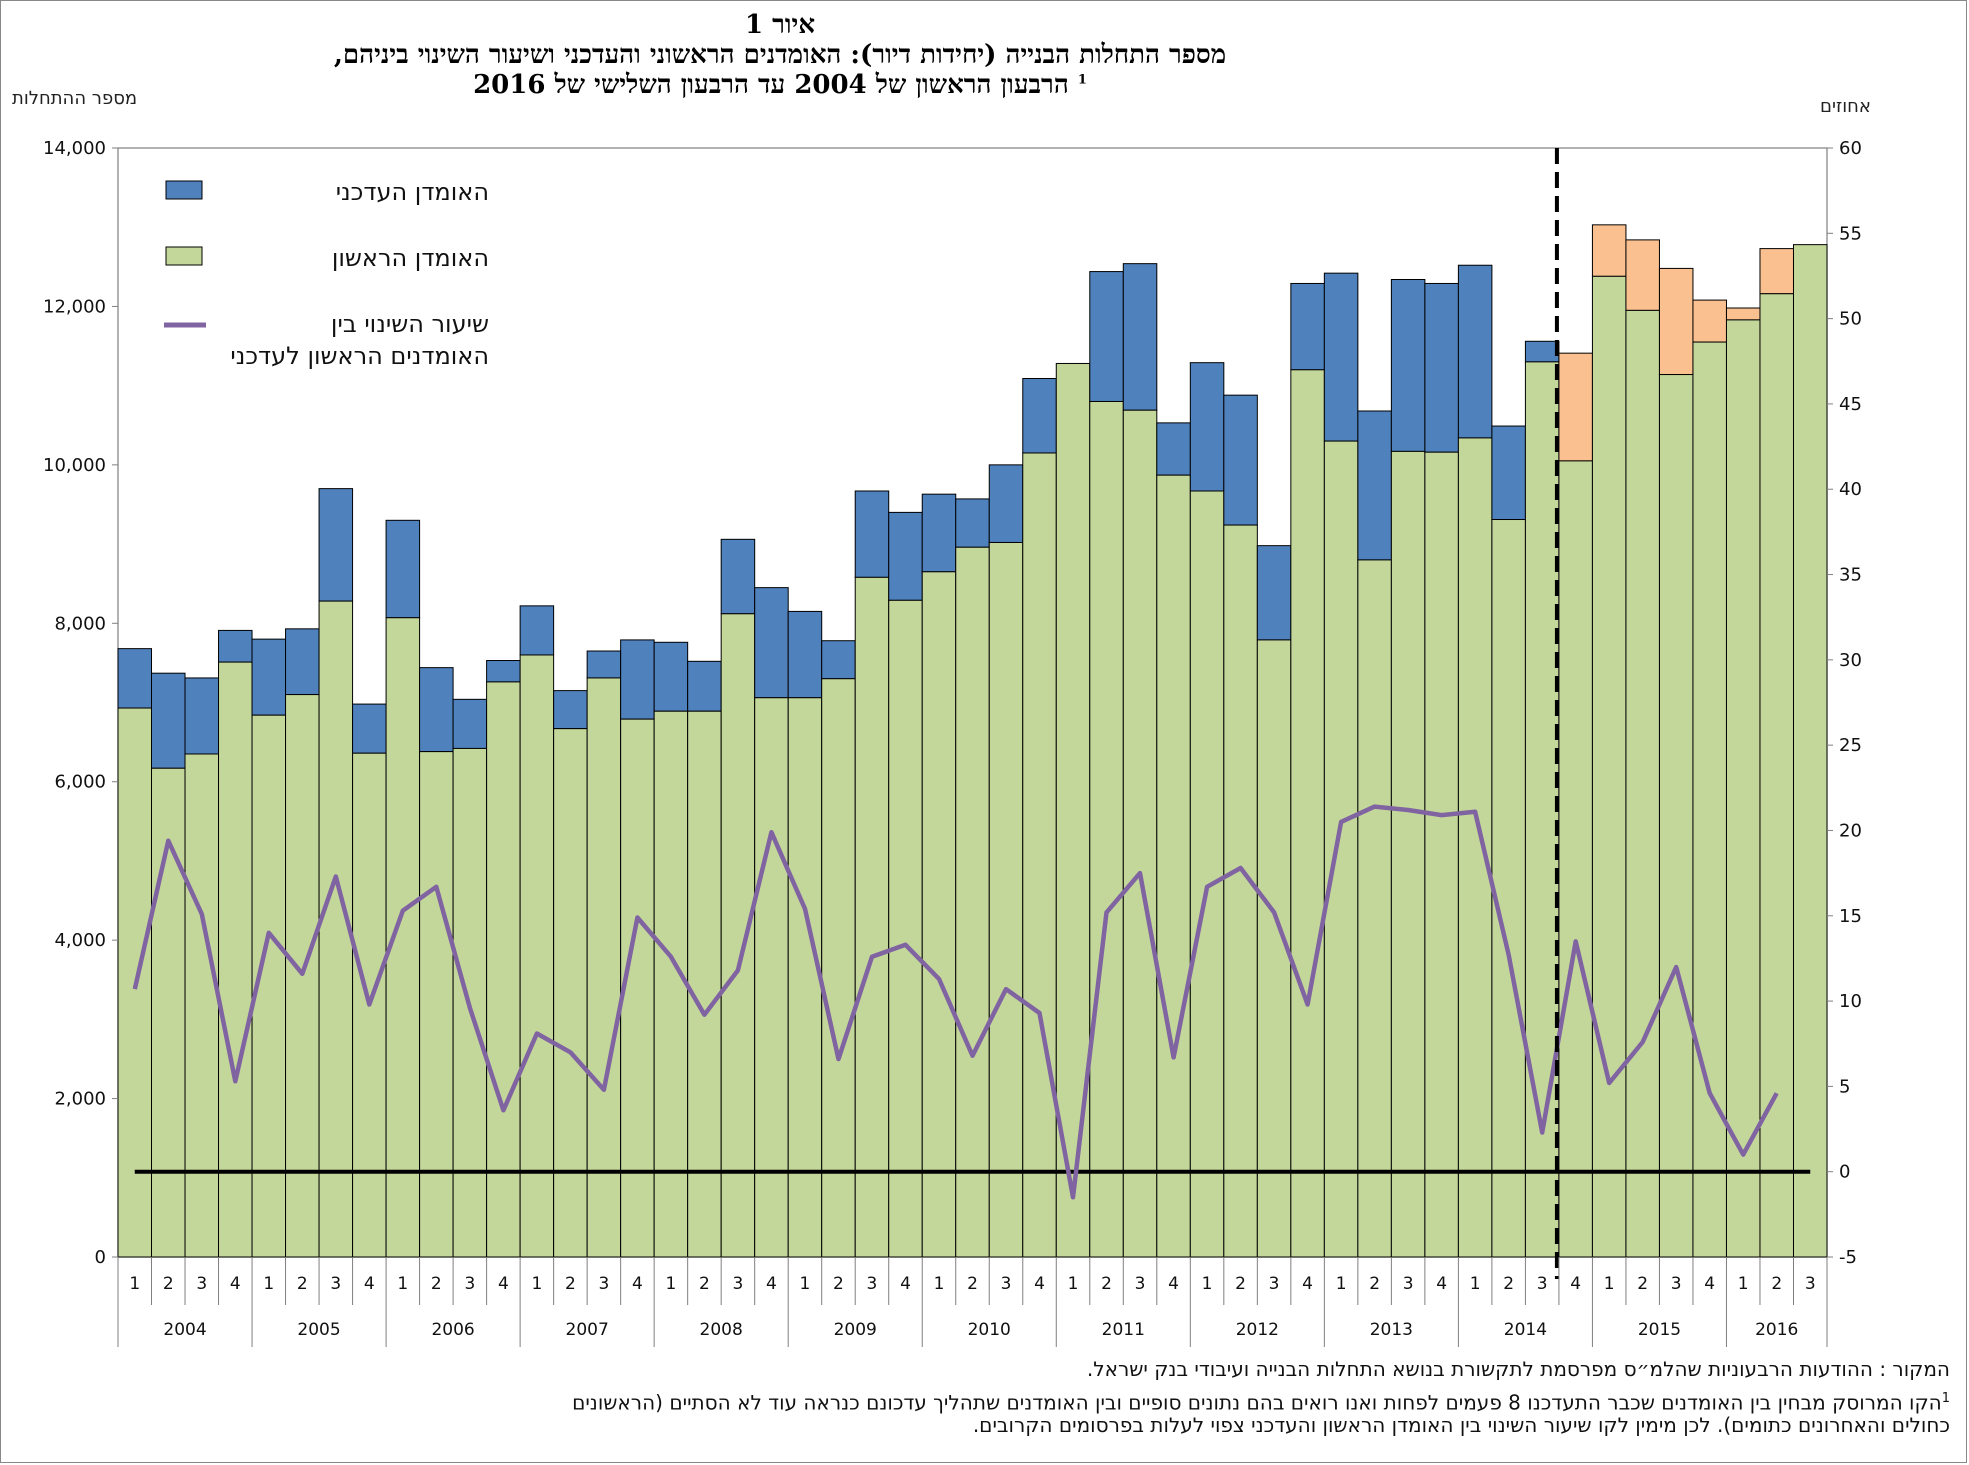 The image size is (1969, 1465). What do you see at coordinates (402, 1284) in the screenshot?
I see `quarter-label-8: 1` at bounding box center [402, 1284].